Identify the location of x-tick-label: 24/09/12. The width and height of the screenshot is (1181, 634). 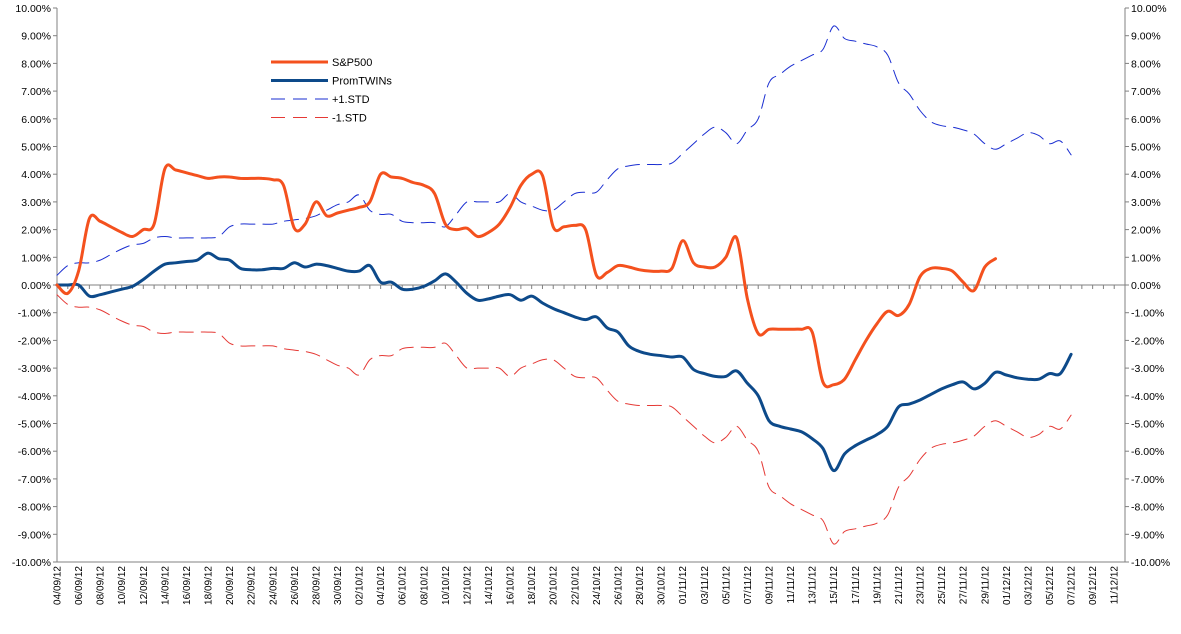
(273, 585).